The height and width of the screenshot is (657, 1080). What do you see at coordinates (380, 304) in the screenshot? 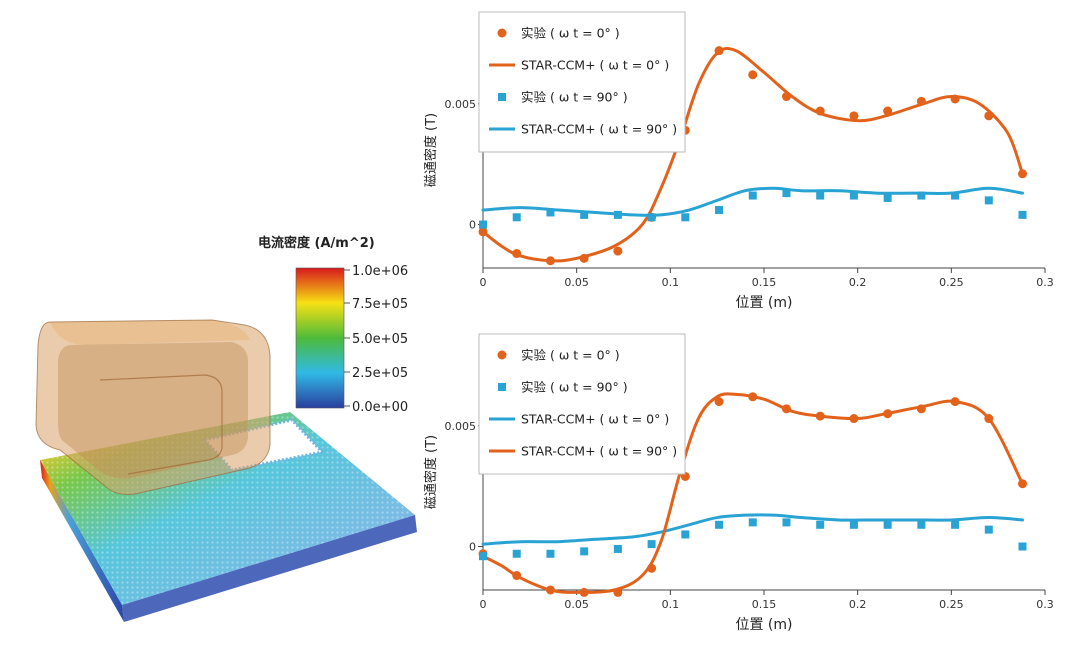
I see `colorbar-tick-label: 7.5e+05` at bounding box center [380, 304].